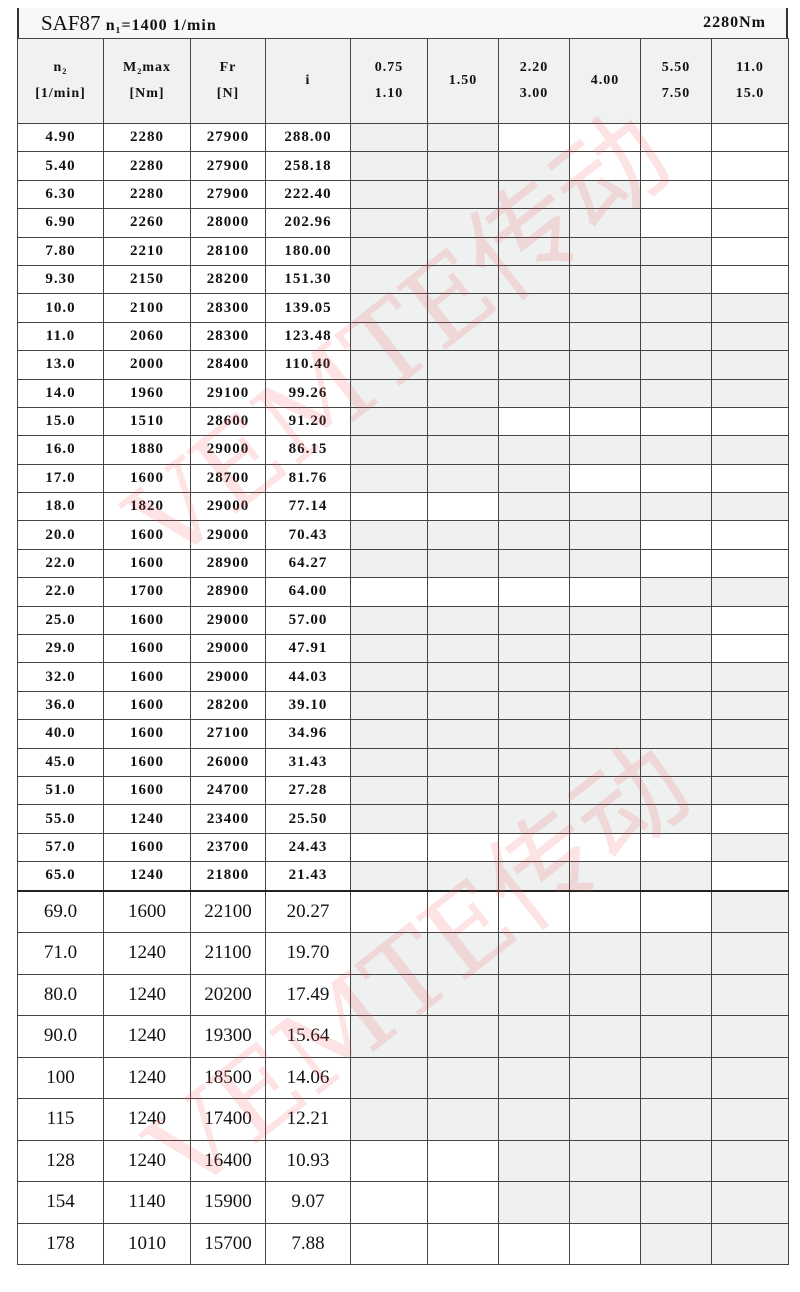 Image resolution: width=800 pixels, height=1292 pixels. I want to click on cell-m2: 1820, so click(147, 507).